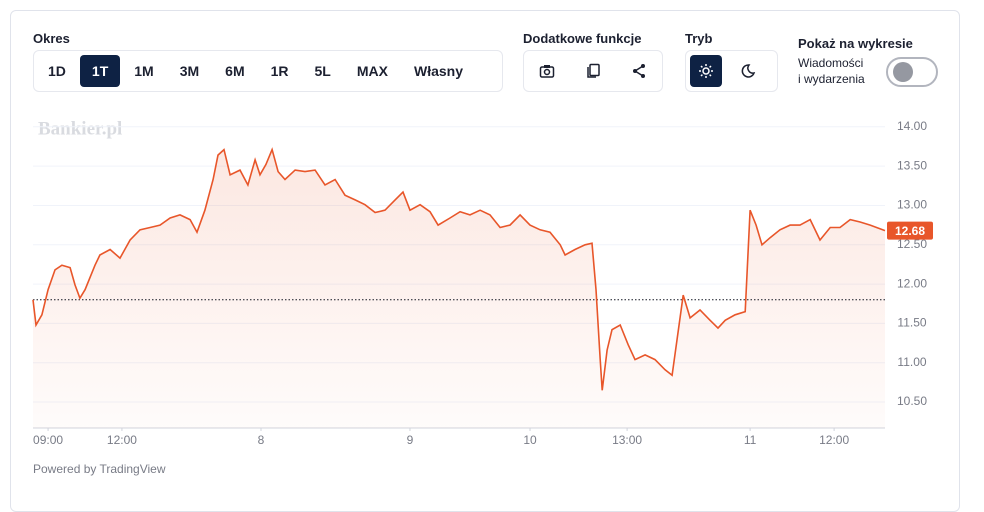 This screenshot has height=512, width=984. I want to click on period-button: 6M, so click(235, 71).